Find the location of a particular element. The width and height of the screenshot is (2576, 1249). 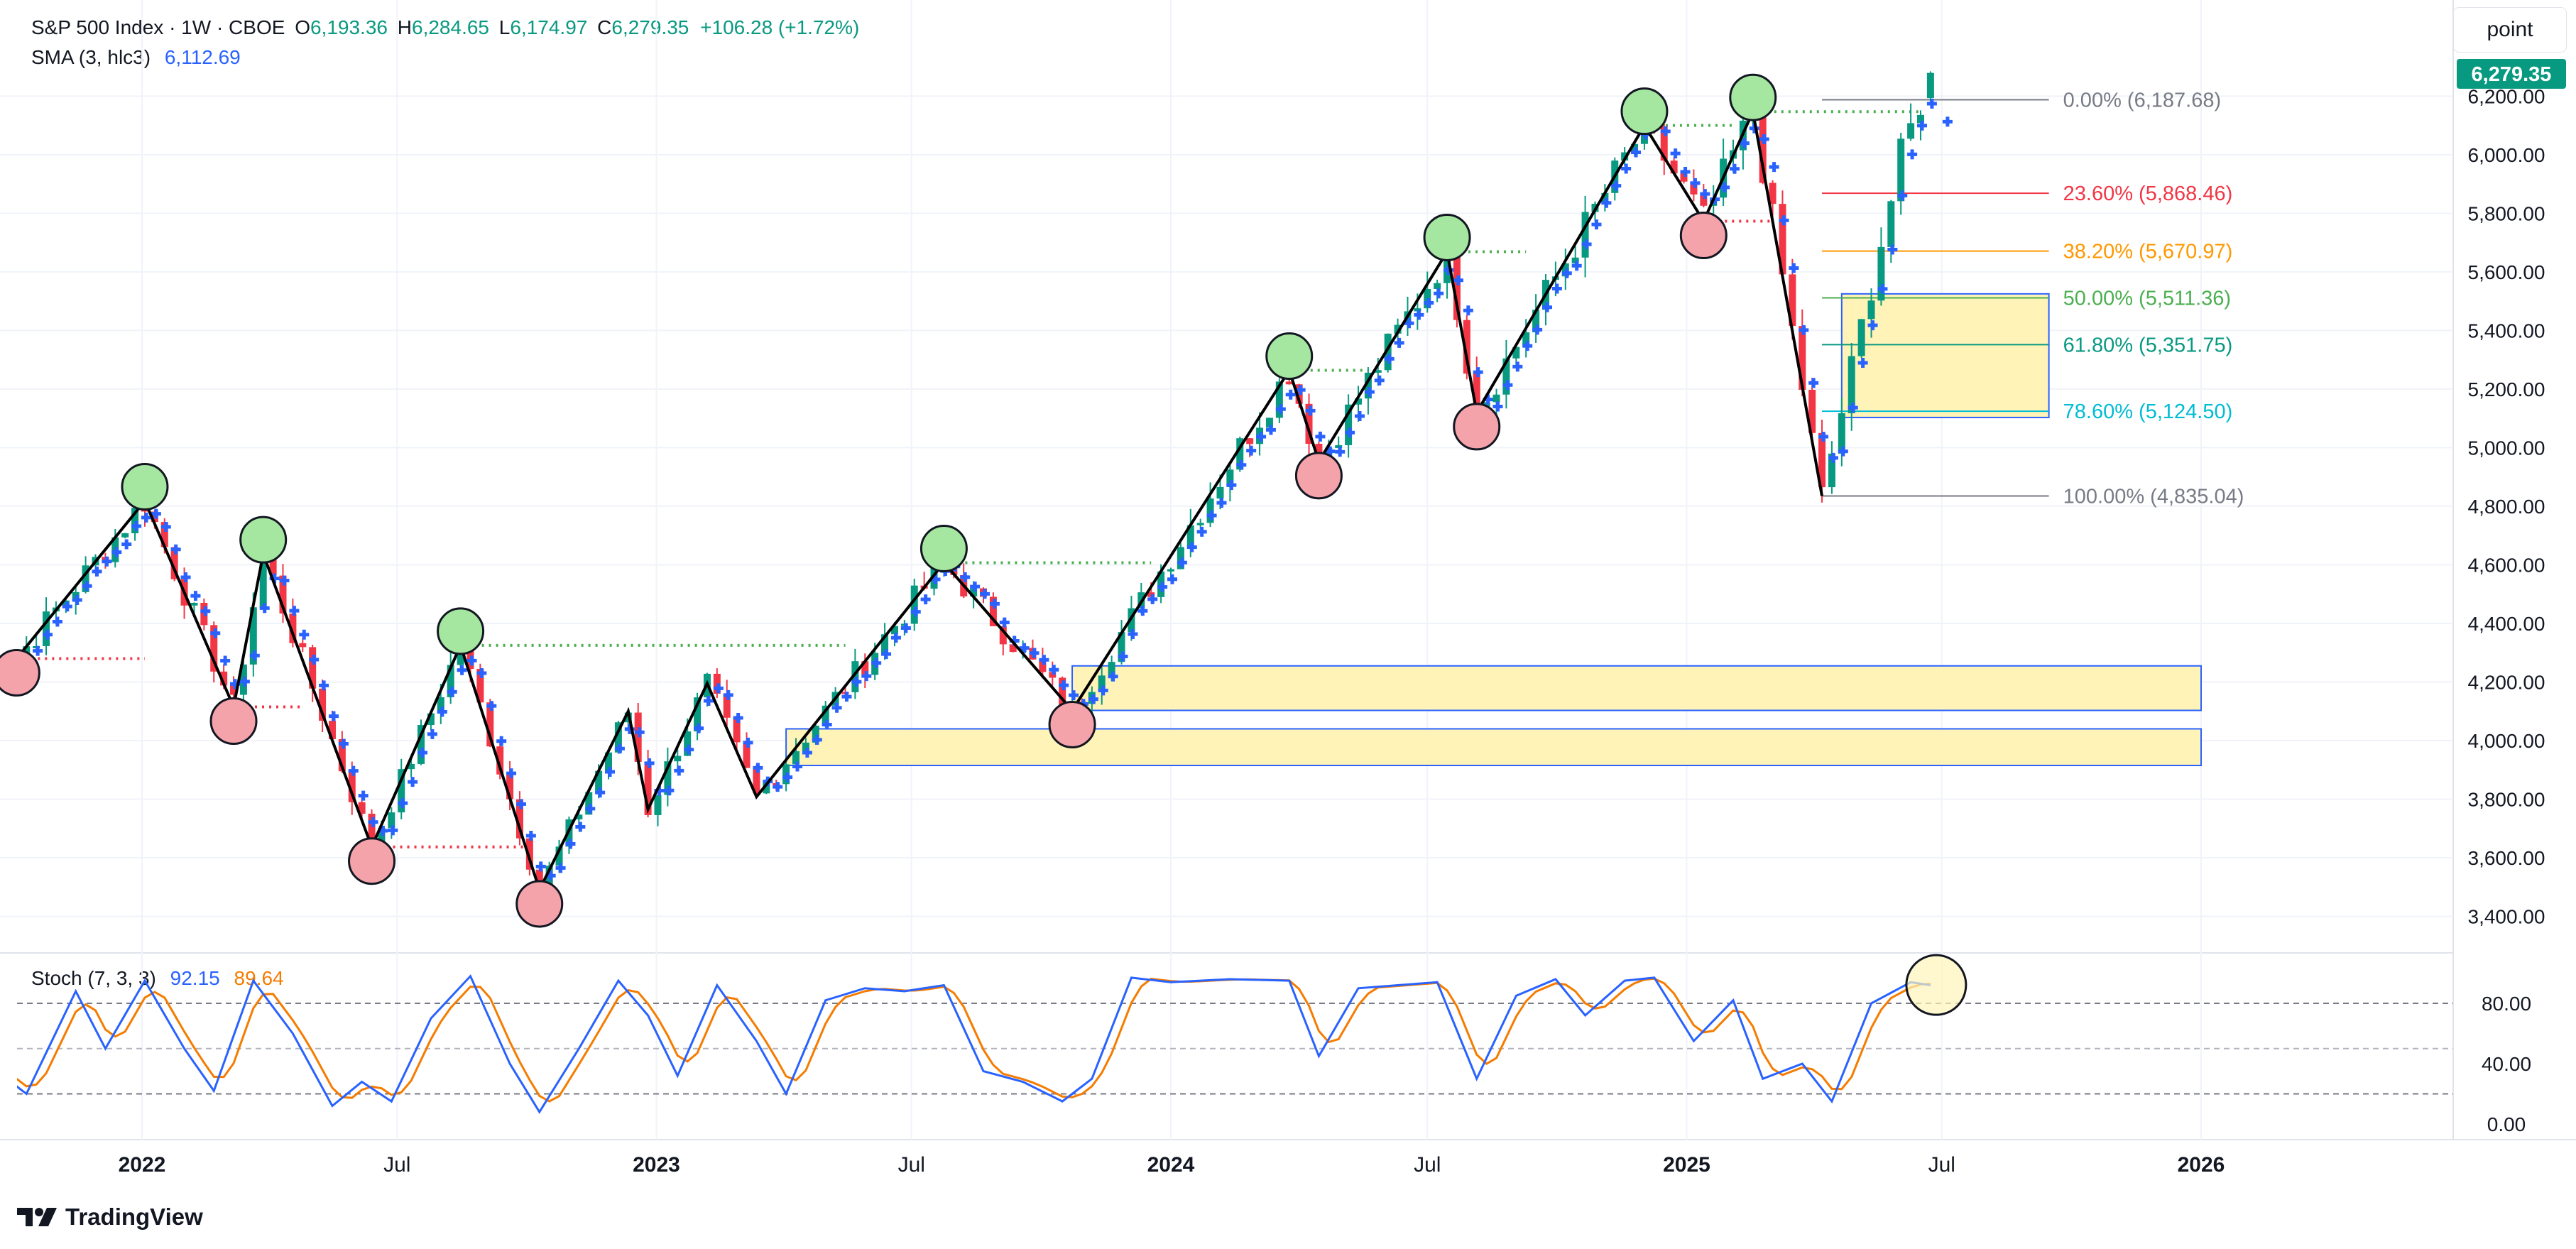

pivot-low-marker is located at coordinates (372, 861).